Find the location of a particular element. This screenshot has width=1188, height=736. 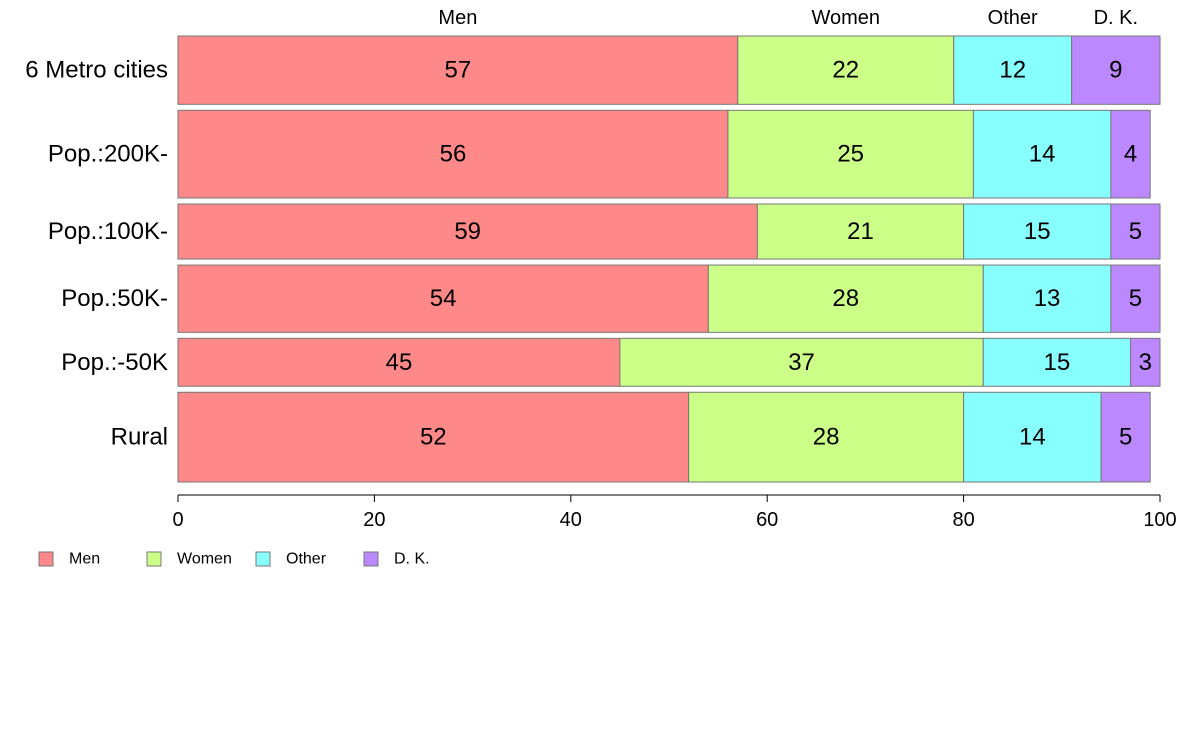

legend-swatch-men is located at coordinates (46, 559).